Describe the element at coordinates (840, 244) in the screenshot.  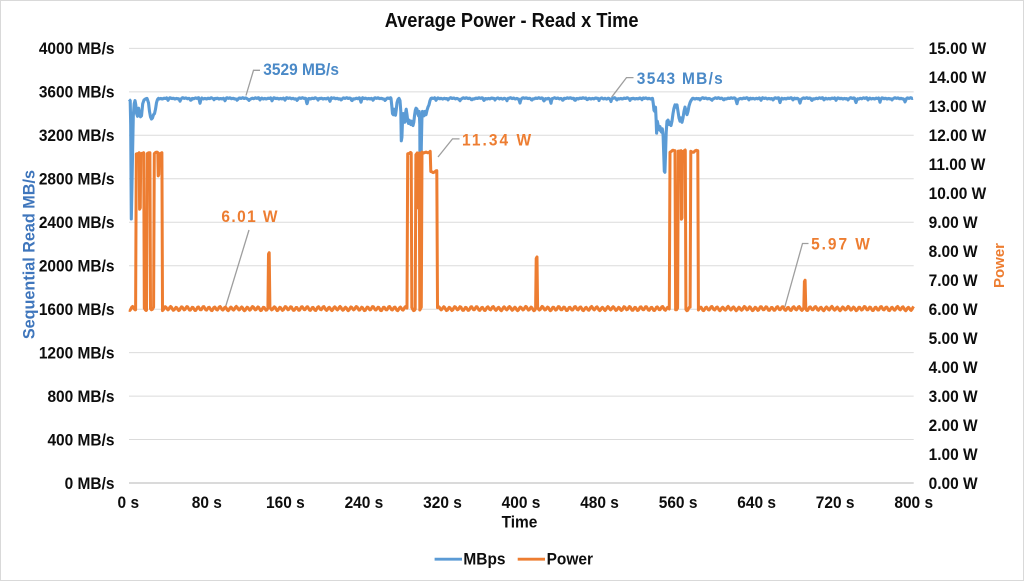
I see `svg-text: 5.97 W` at that location.